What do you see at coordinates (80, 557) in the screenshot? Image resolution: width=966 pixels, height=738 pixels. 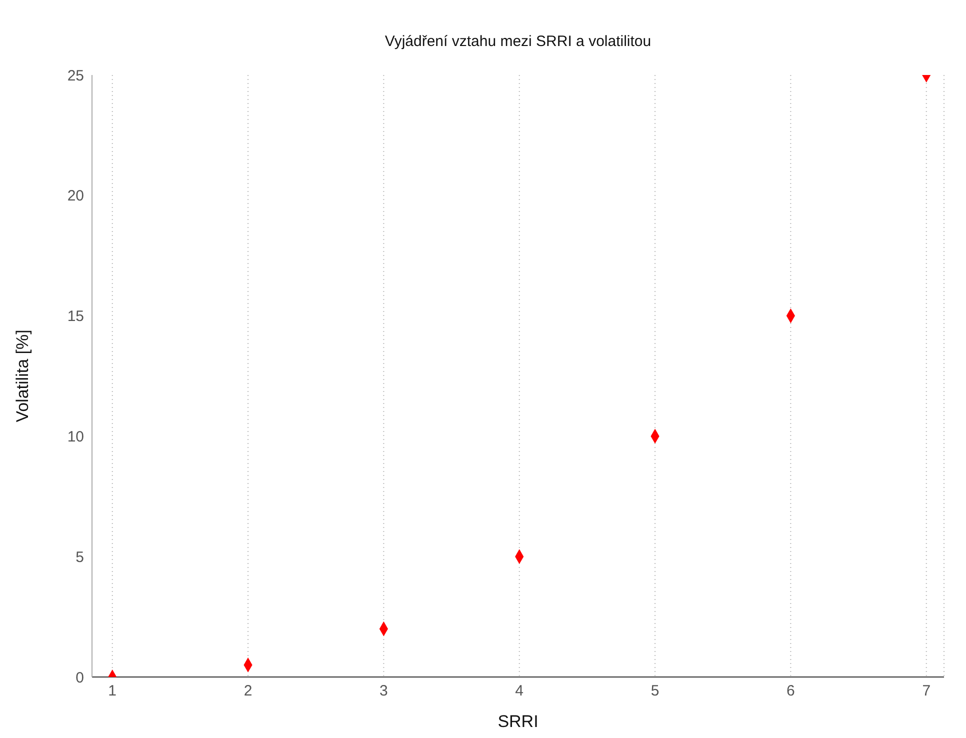 I see `y-tick-label: 5` at bounding box center [80, 557].